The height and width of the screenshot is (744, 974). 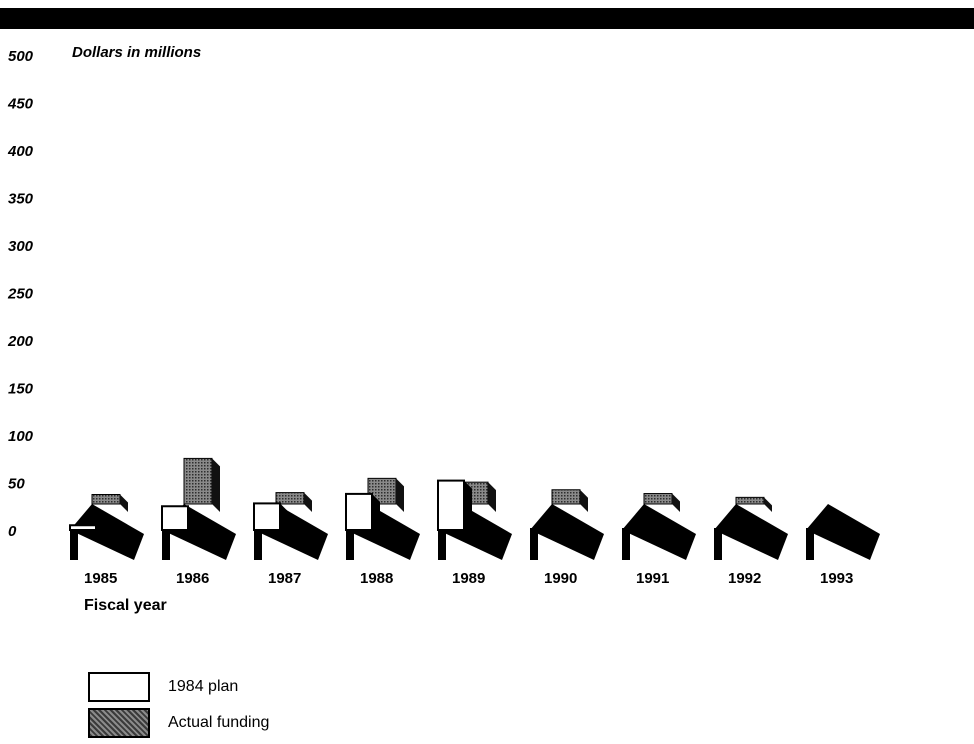 What do you see at coordinates (198, 508) in the screenshot?
I see `bar-group-1986` at bounding box center [198, 508].